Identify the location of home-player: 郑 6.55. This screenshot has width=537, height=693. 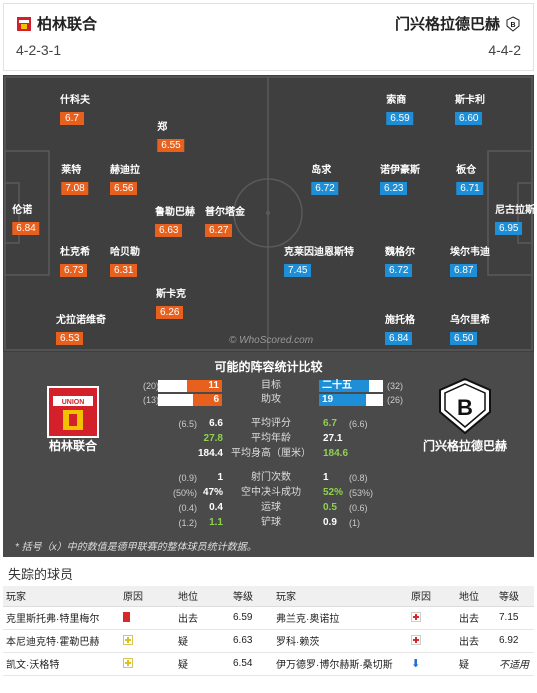
(171, 135).